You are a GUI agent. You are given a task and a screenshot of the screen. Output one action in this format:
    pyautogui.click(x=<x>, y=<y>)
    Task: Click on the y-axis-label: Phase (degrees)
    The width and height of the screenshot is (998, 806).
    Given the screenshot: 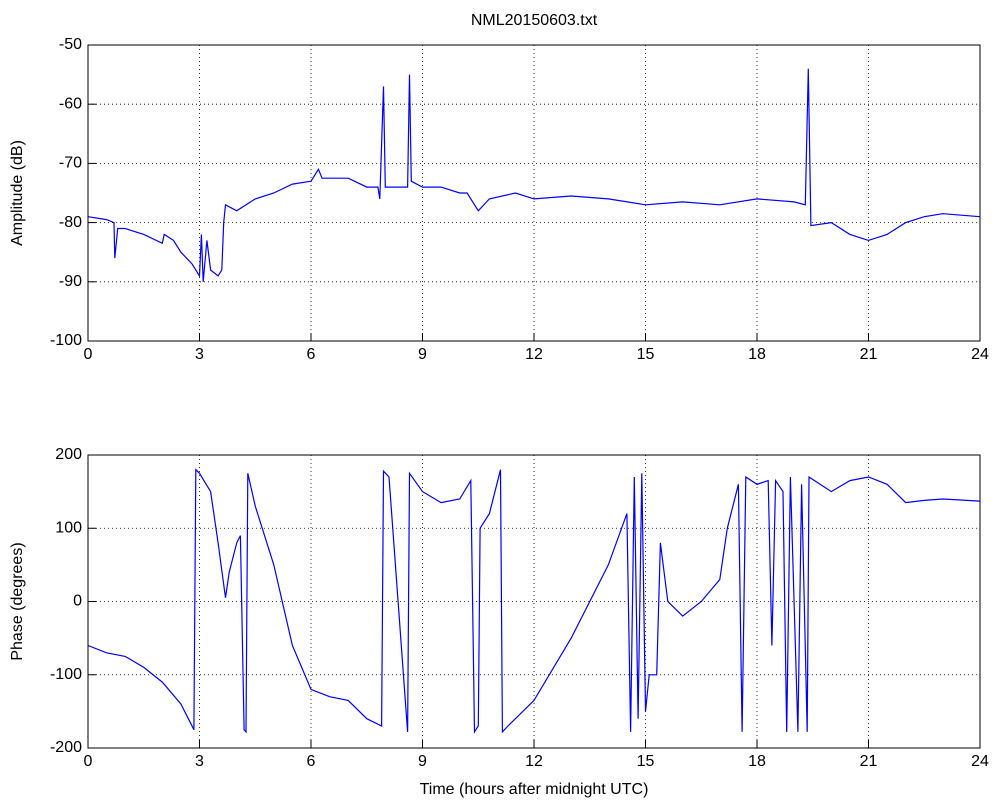 What is the action you would take?
    pyautogui.click(x=17, y=601)
    